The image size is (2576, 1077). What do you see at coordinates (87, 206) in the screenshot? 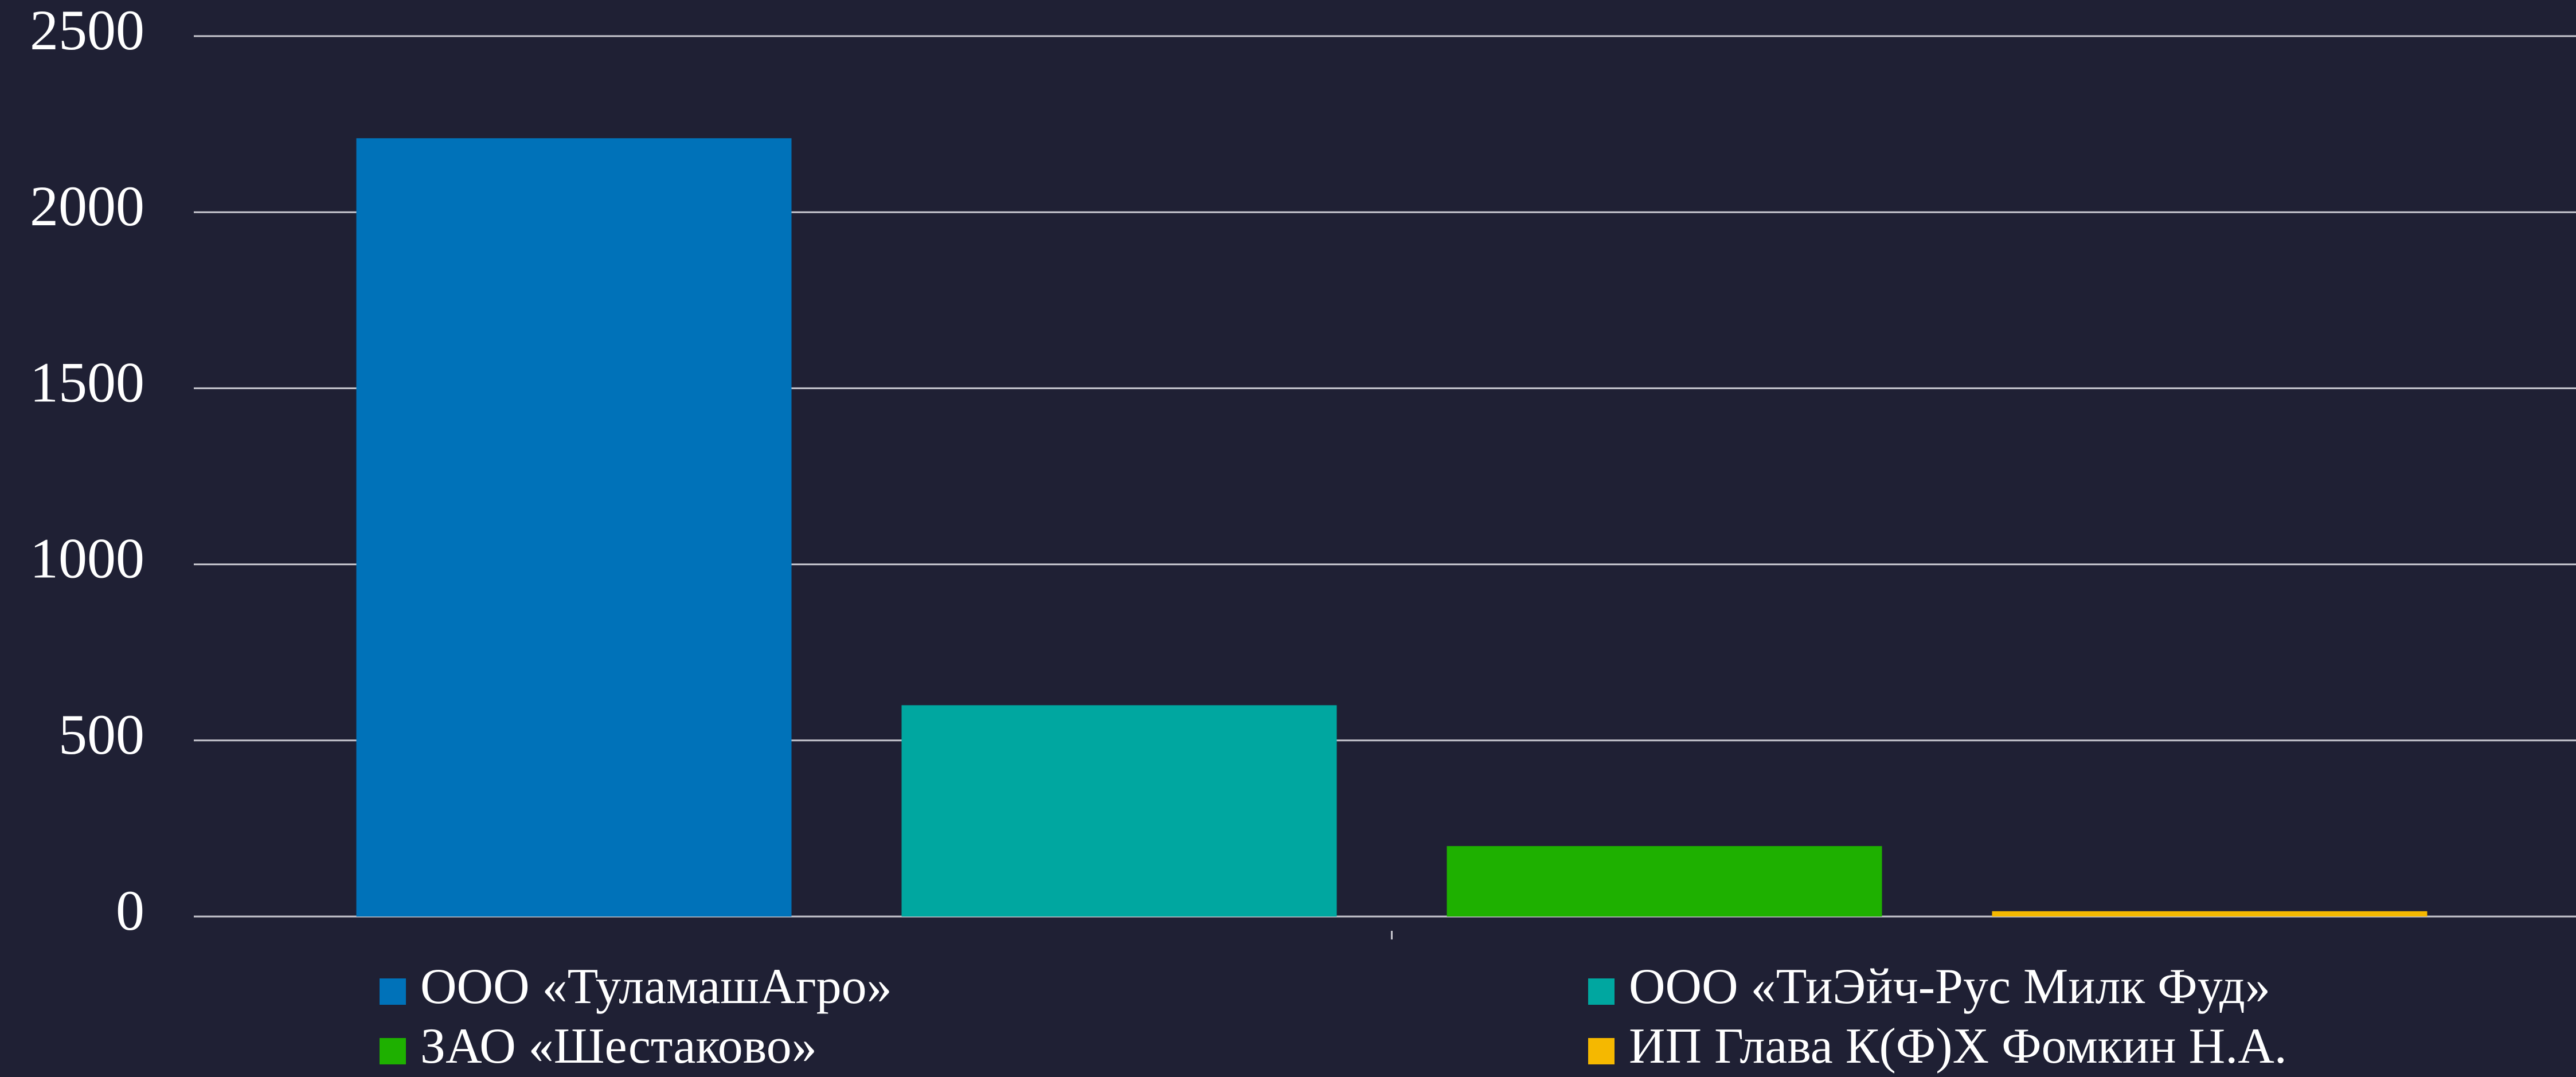
I see `y-tick-label: 2000` at bounding box center [87, 206].